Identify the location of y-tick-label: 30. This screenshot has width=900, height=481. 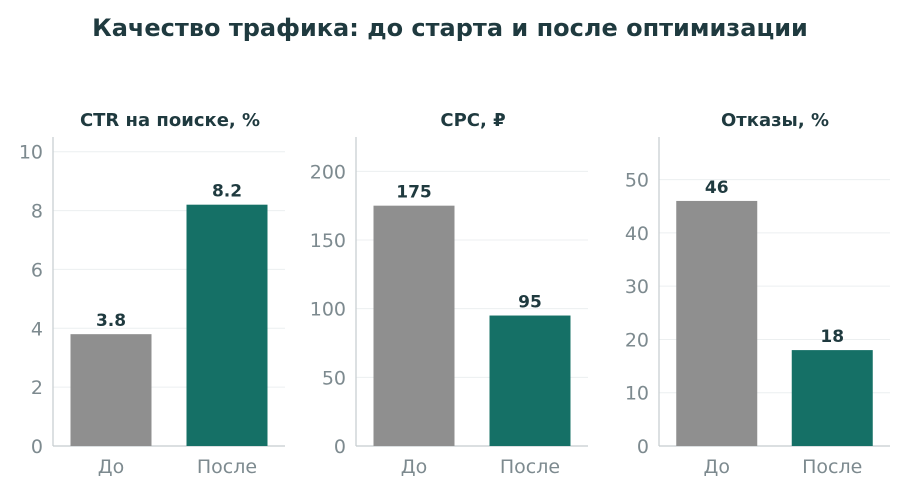
(637, 287).